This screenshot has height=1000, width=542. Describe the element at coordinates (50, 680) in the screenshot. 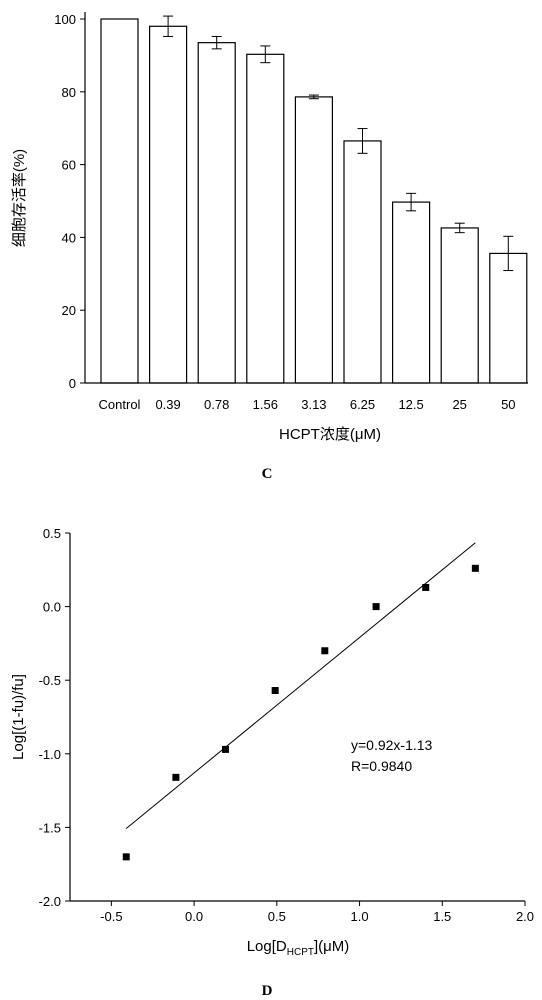

I see `d-y-tick-label: -0.5` at that location.